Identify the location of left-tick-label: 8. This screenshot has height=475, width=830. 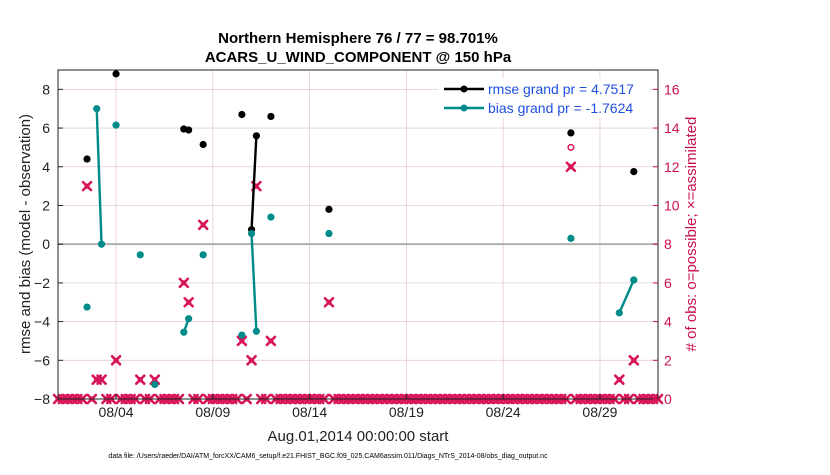
(46, 89).